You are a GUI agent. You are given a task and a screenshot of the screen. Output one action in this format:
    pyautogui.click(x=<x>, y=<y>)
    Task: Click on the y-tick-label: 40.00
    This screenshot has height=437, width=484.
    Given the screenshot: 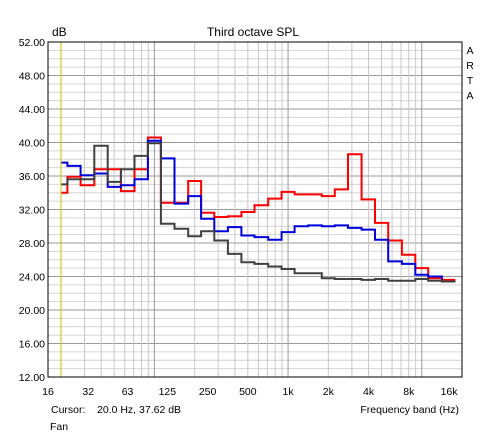 What is the action you would take?
    pyautogui.click(x=32, y=144)
    